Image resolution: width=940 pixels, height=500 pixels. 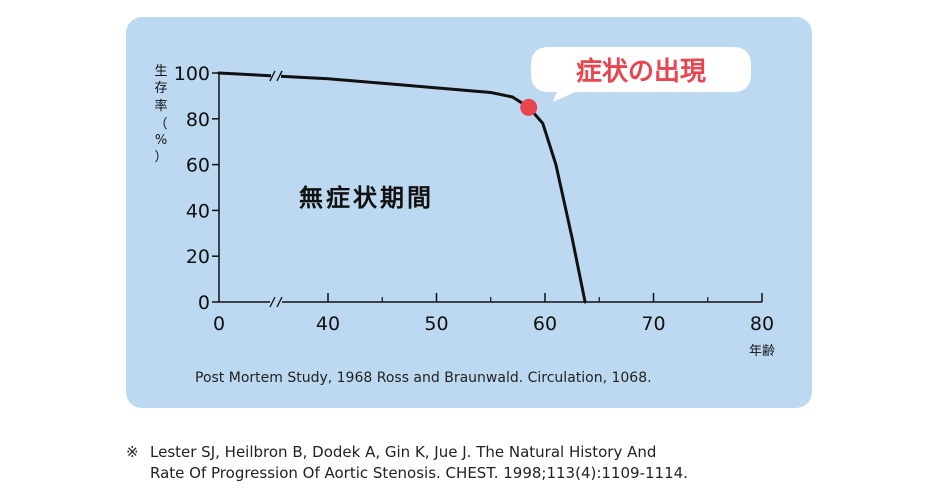 What do you see at coordinates (204, 303) in the screenshot?
I see `y-tick-label: 0` at bounding box center [204, 303].